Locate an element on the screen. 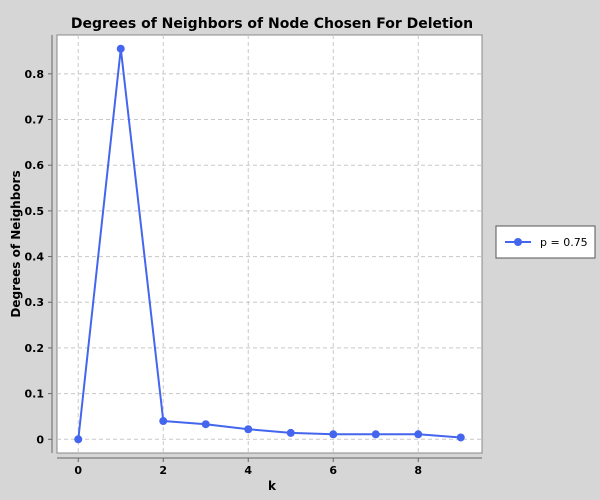 This screenshot has width=600, height=500. y-tick-label: 0.2 is located at coordinates (35, 348).